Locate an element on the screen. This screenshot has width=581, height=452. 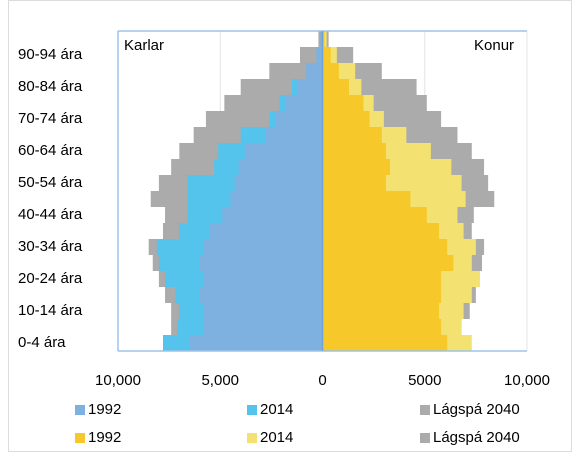
x-tick-label: 0 is located at coordinates (322, 380).